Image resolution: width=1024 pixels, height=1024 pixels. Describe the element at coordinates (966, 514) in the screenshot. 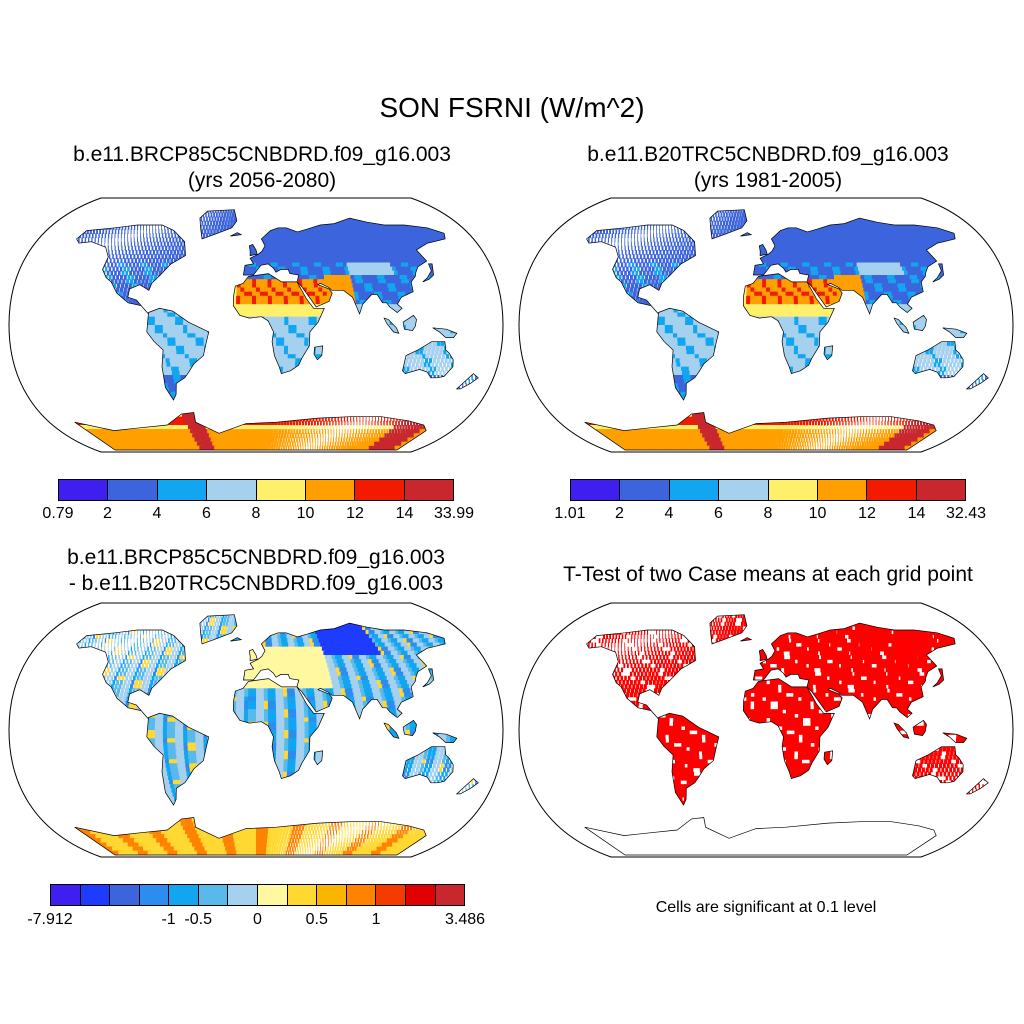

I see `colorbar-tick-label: 32.43` at that location.